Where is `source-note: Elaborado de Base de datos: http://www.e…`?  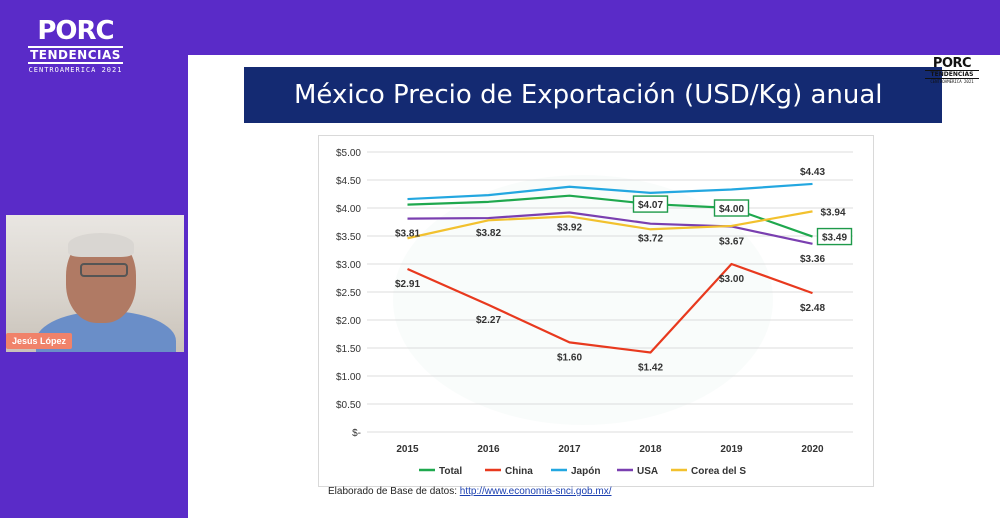 source-note: Elaborado de Base de datos: http://www.e… is located at coordinates (470, 491).